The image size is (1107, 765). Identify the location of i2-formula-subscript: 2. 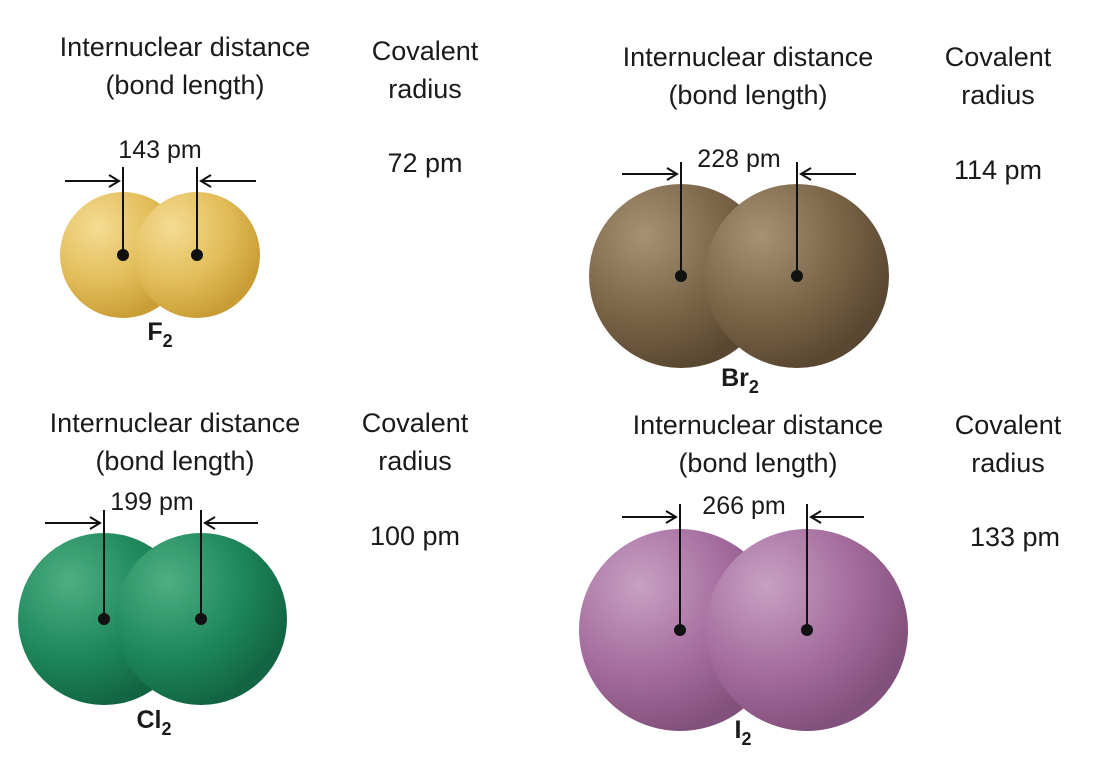
(746, 739).